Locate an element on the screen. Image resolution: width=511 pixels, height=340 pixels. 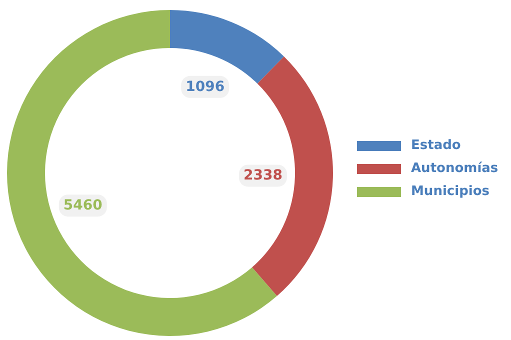
data-label: 2338 is located at coordinates (262, 176).